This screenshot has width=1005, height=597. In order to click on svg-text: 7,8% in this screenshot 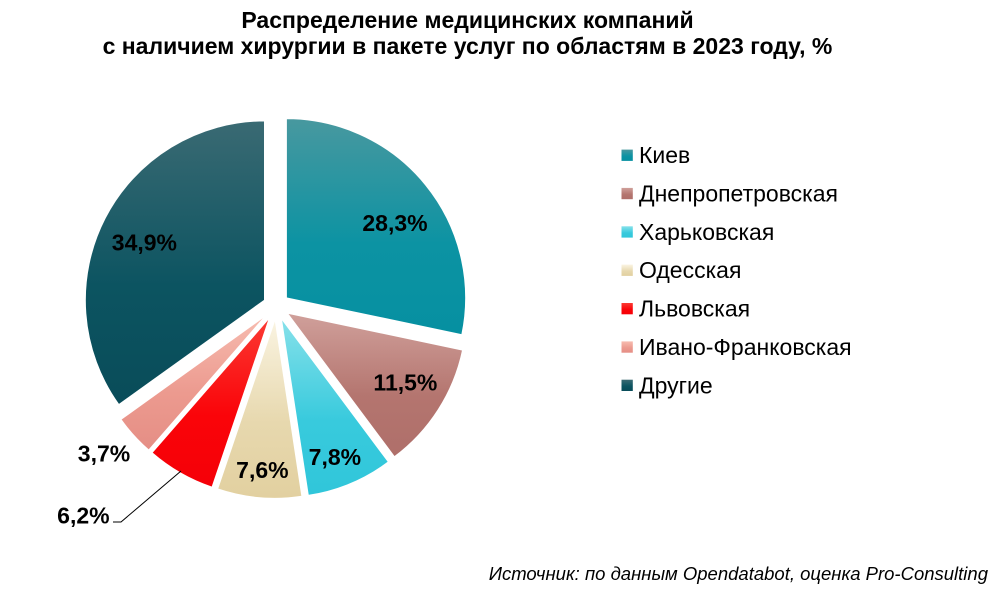, I will do `click(335, 457)`.